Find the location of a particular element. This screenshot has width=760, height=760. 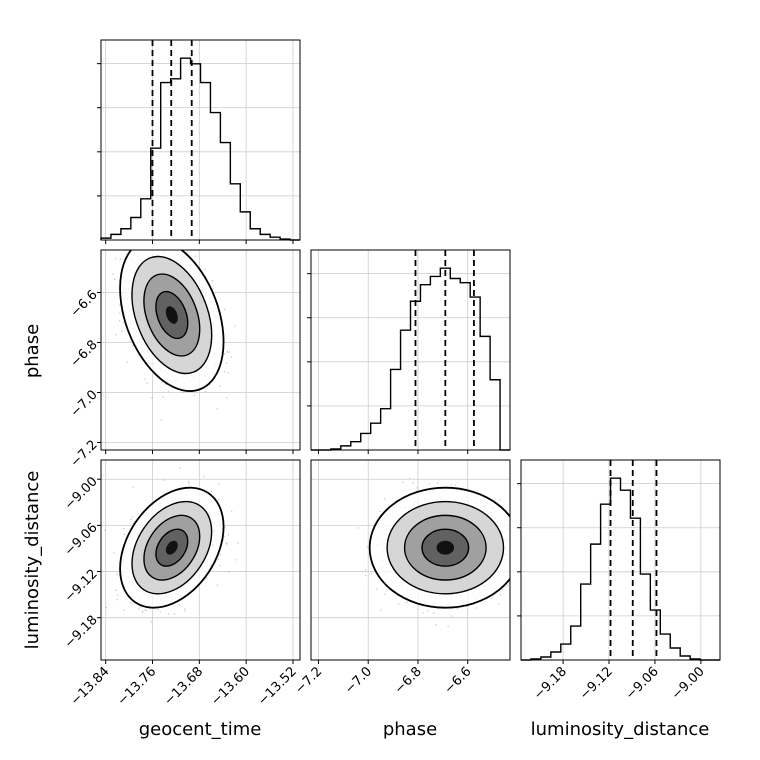

tick-label-y-luminosity-distance: −9.18 is located at coordinates (81, 632).